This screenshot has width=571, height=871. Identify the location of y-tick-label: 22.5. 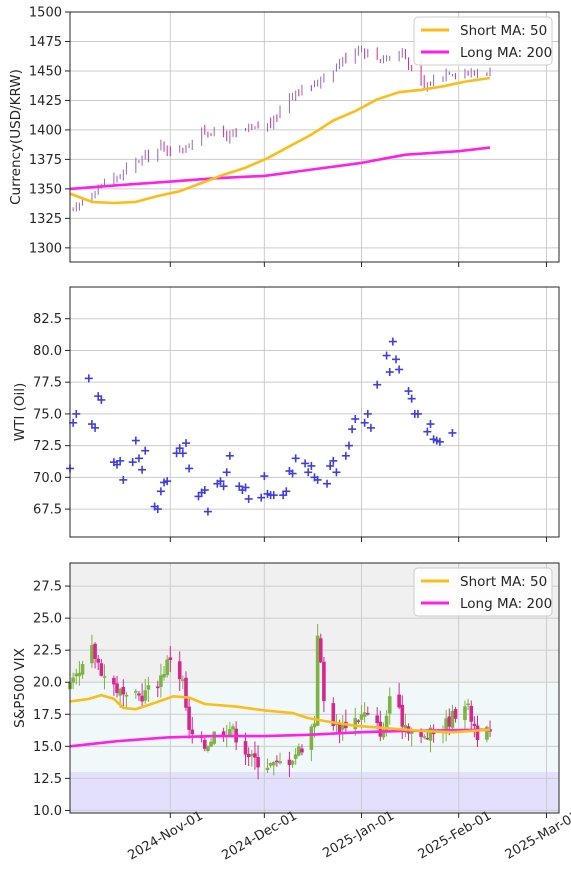
(47, 651).